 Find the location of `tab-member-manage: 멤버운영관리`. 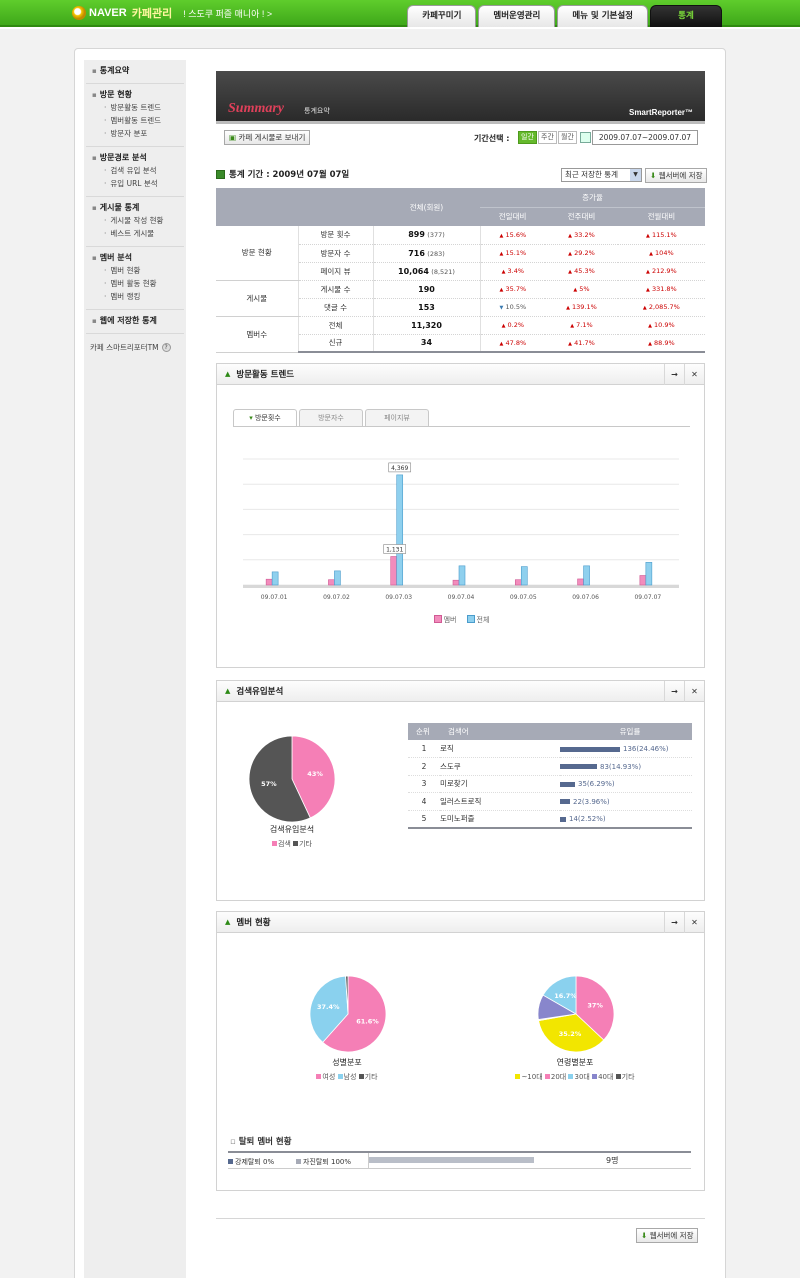

tab-member-manage: 멤버운영관리 is located at coordinates (517, 16).